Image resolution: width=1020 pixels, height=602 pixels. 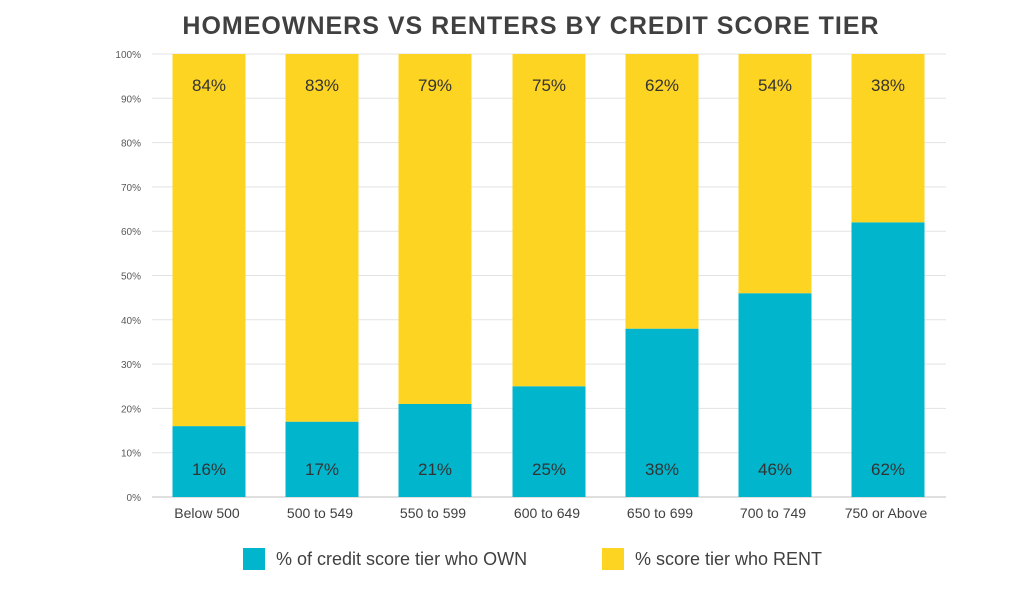 I want to click on x-tick-label: 750 or Above, so click(x=886, y=513).